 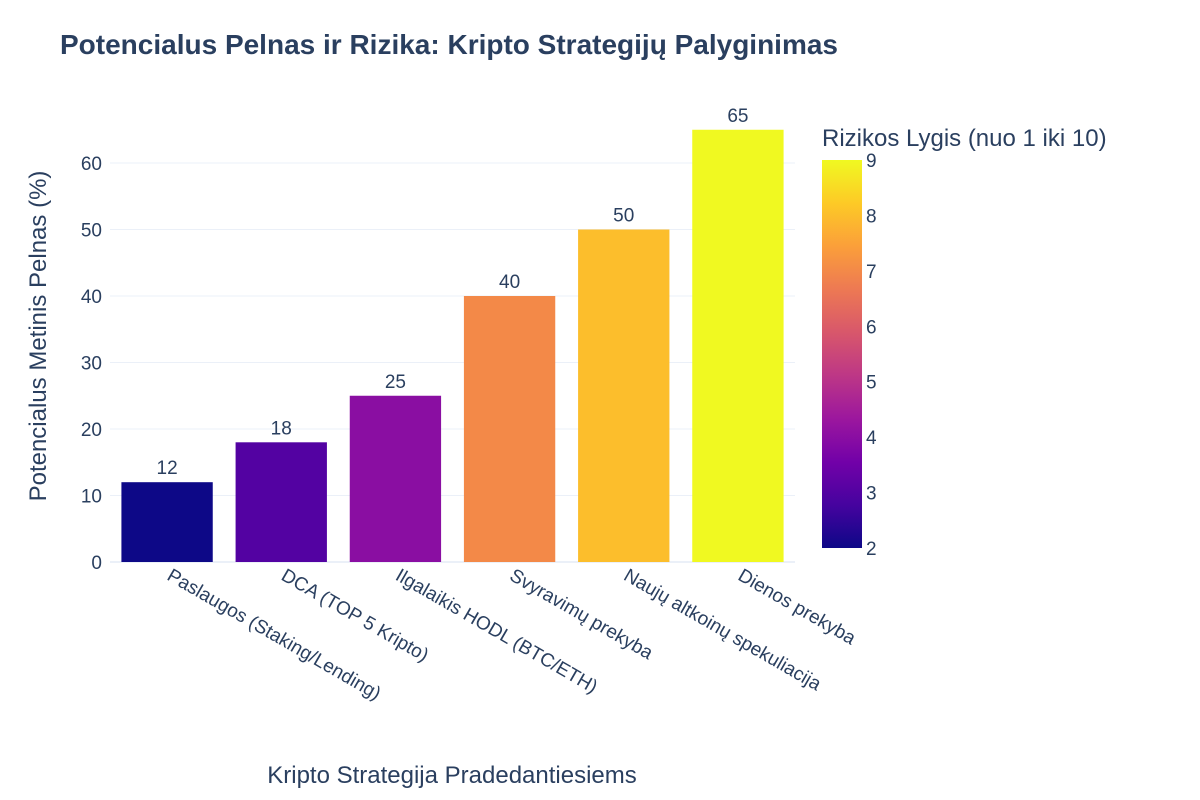 What do you see at coordinates (91, 231) in the screenshot?
I see `y-tick-label: 50` at bounding box center [91, 231].